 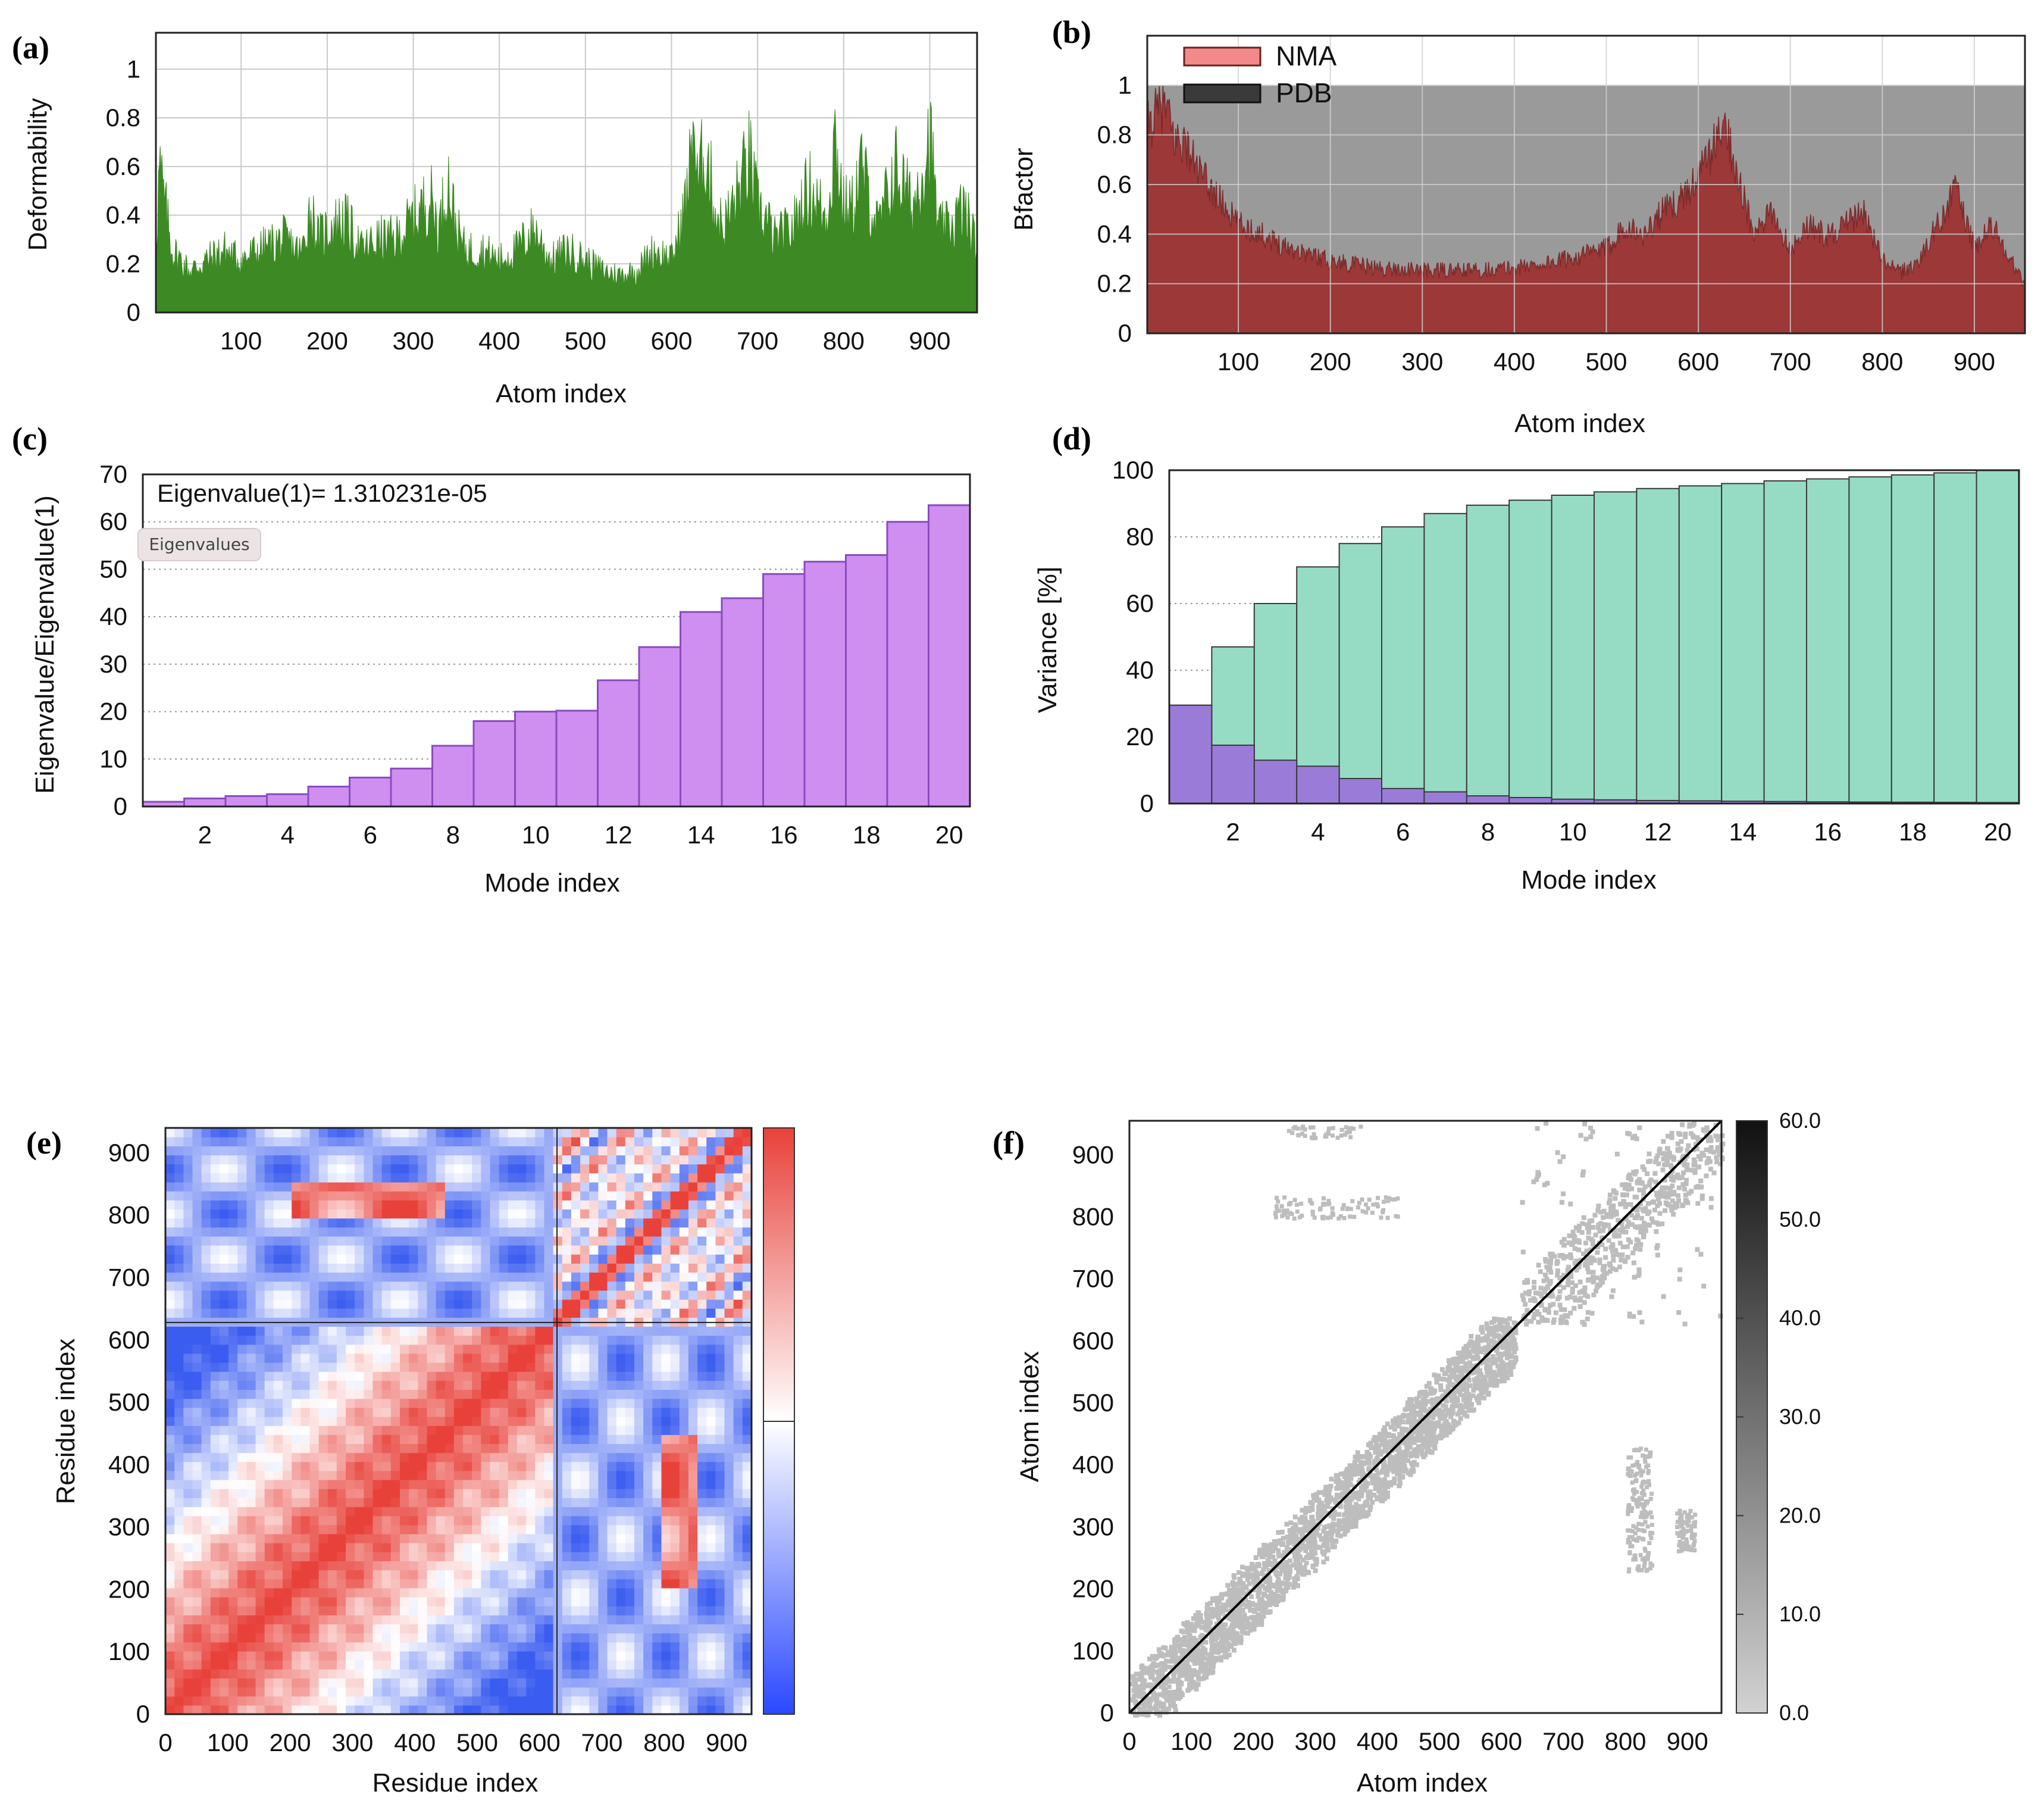 What do you see at coordinates (1403, 796) in the screenshot?
I see `individual-variance-bar` at bounding box center [1403, 796].